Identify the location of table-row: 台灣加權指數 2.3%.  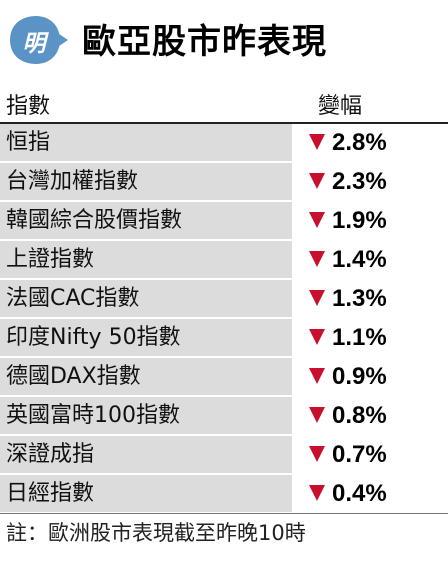
(224, 181).